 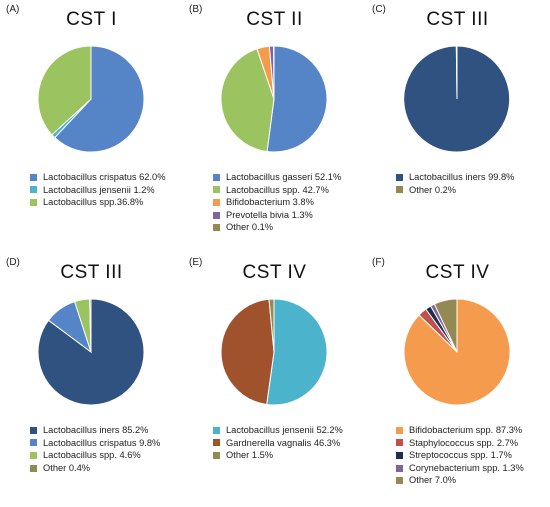 I want to click on legend-entry: Lactobacillus spp. 4.6%, so click(x=95, y=455).